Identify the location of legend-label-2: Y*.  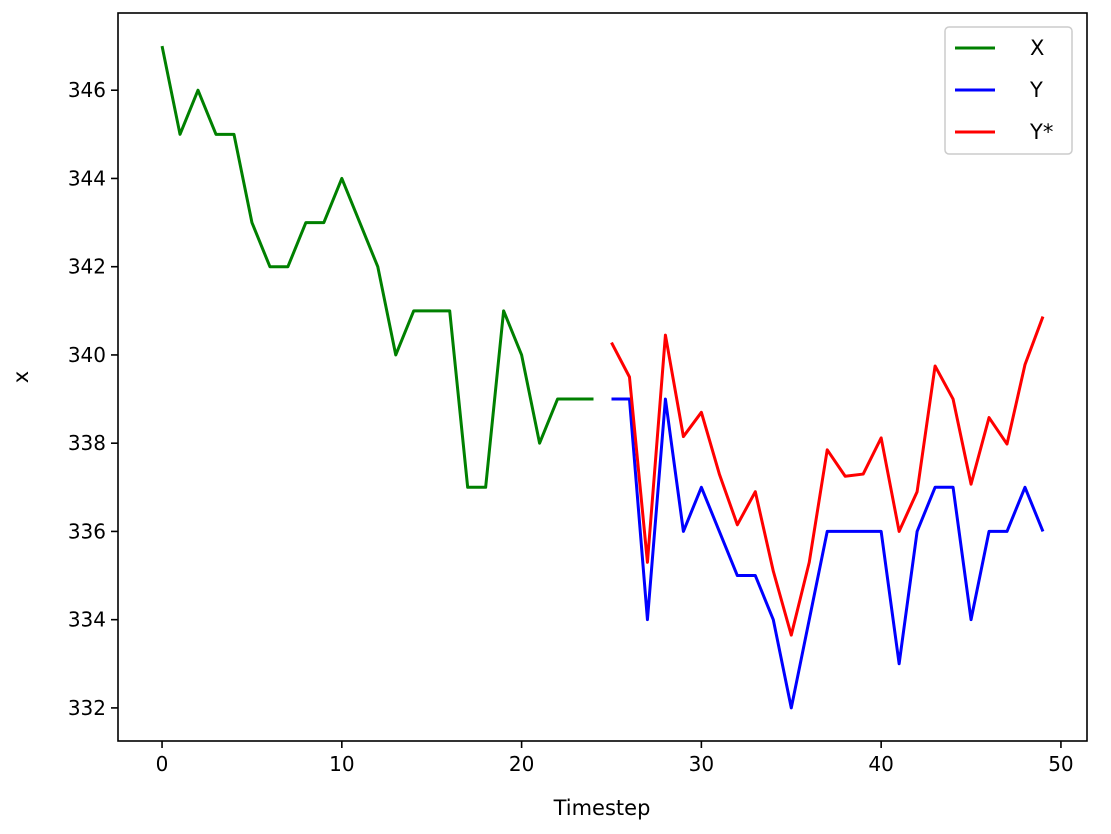
(1041, 132).